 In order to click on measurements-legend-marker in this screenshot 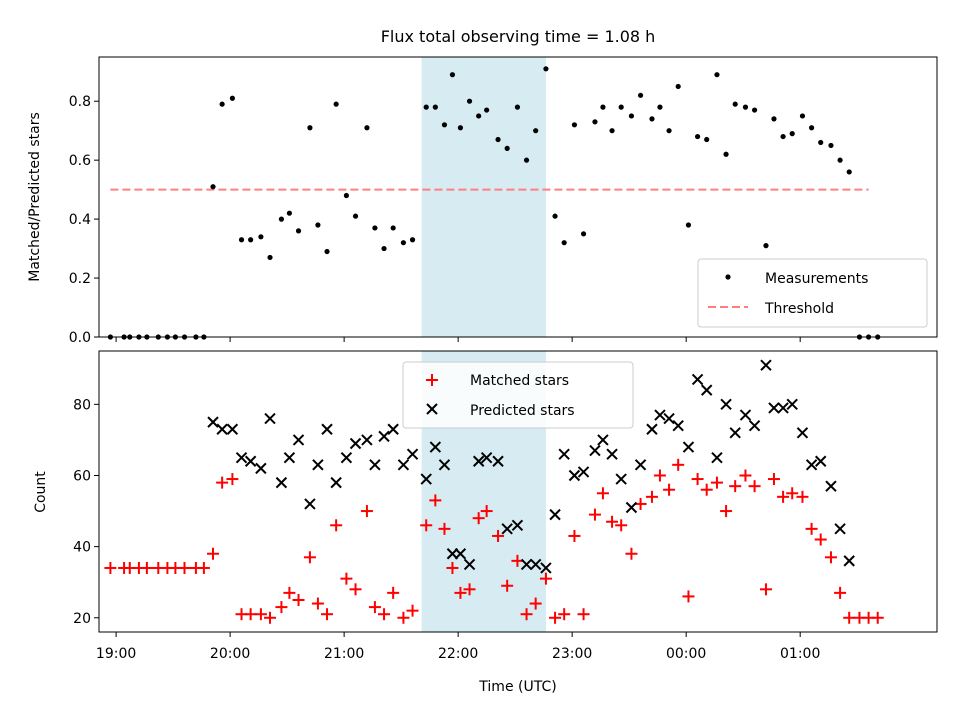, I will do `click(728, 277)`.